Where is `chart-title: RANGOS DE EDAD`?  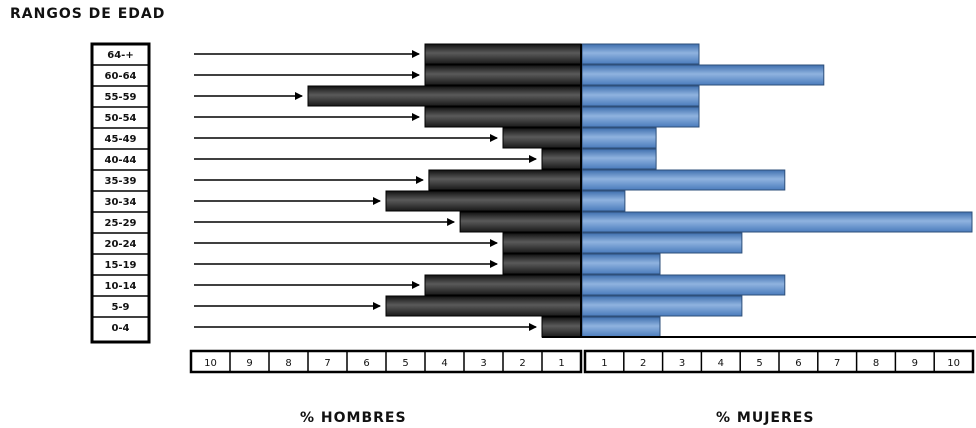 chart-title: RANGOS DE EDAD is located at coordinates (88, 14).